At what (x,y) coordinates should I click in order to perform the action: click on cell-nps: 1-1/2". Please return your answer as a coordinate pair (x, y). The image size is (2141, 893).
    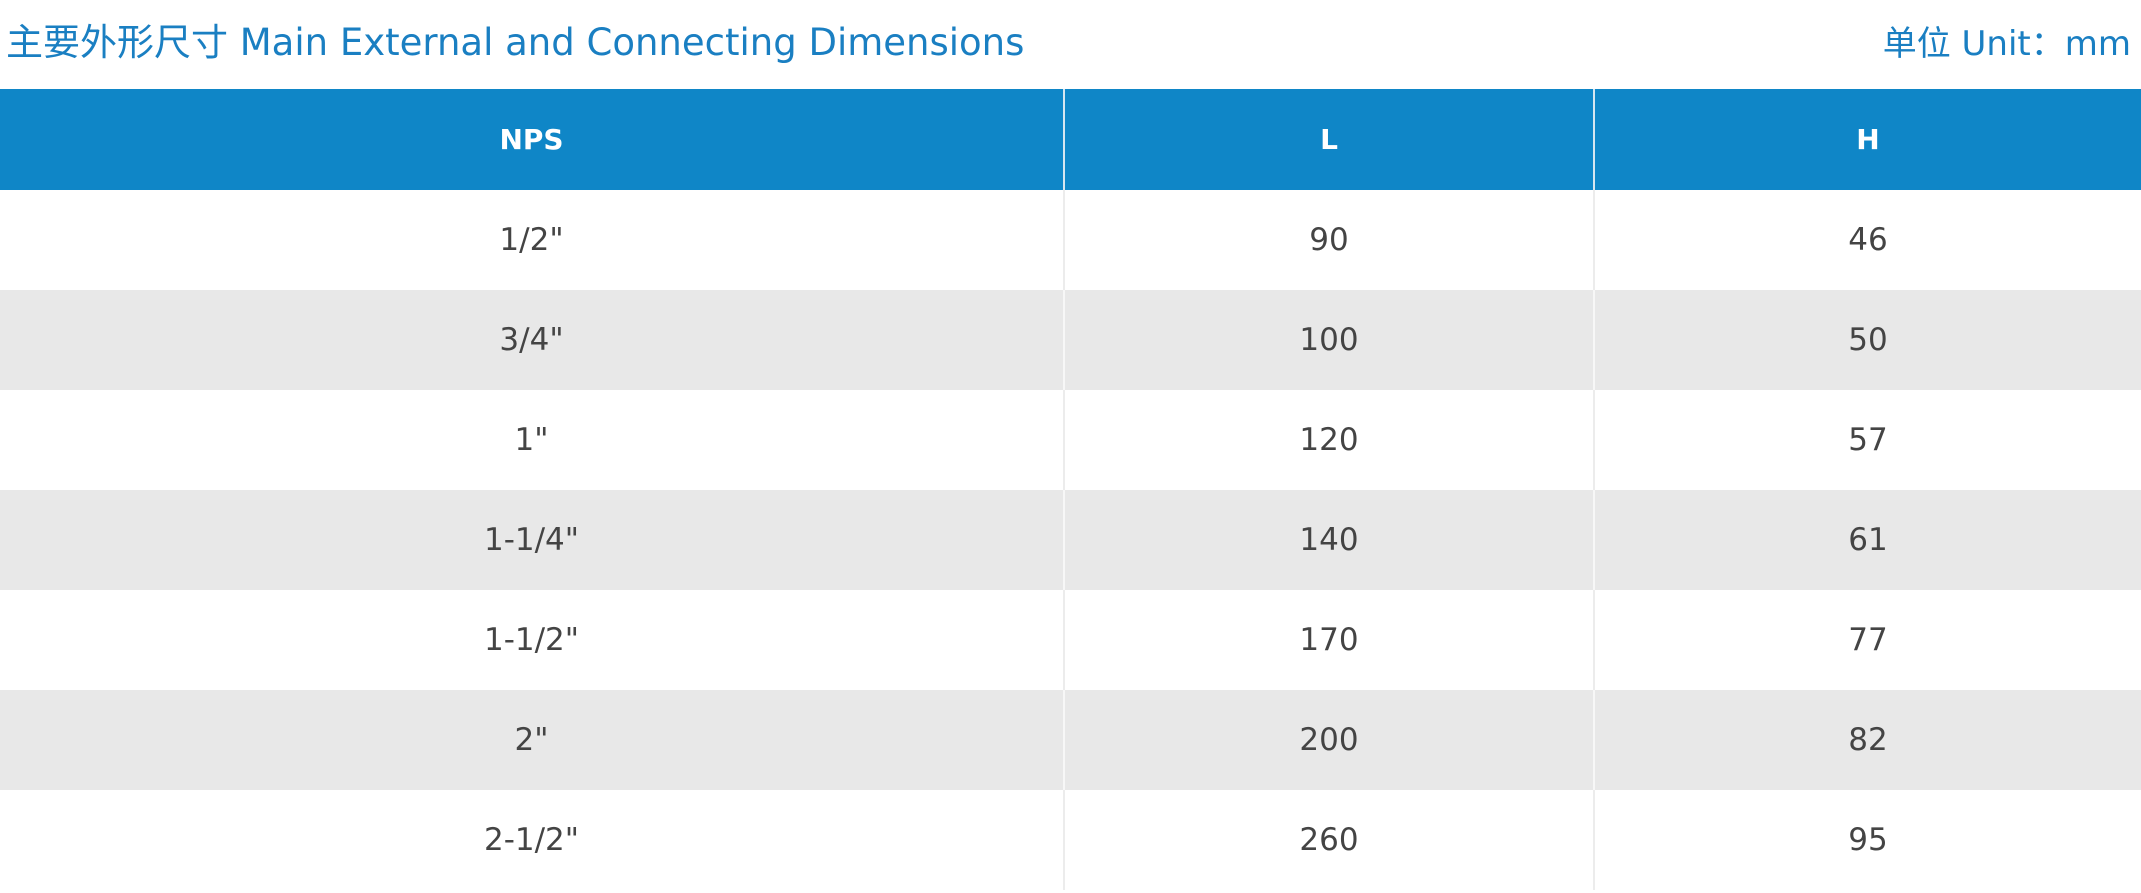
    Looking at the image, I should click on (532, 640).